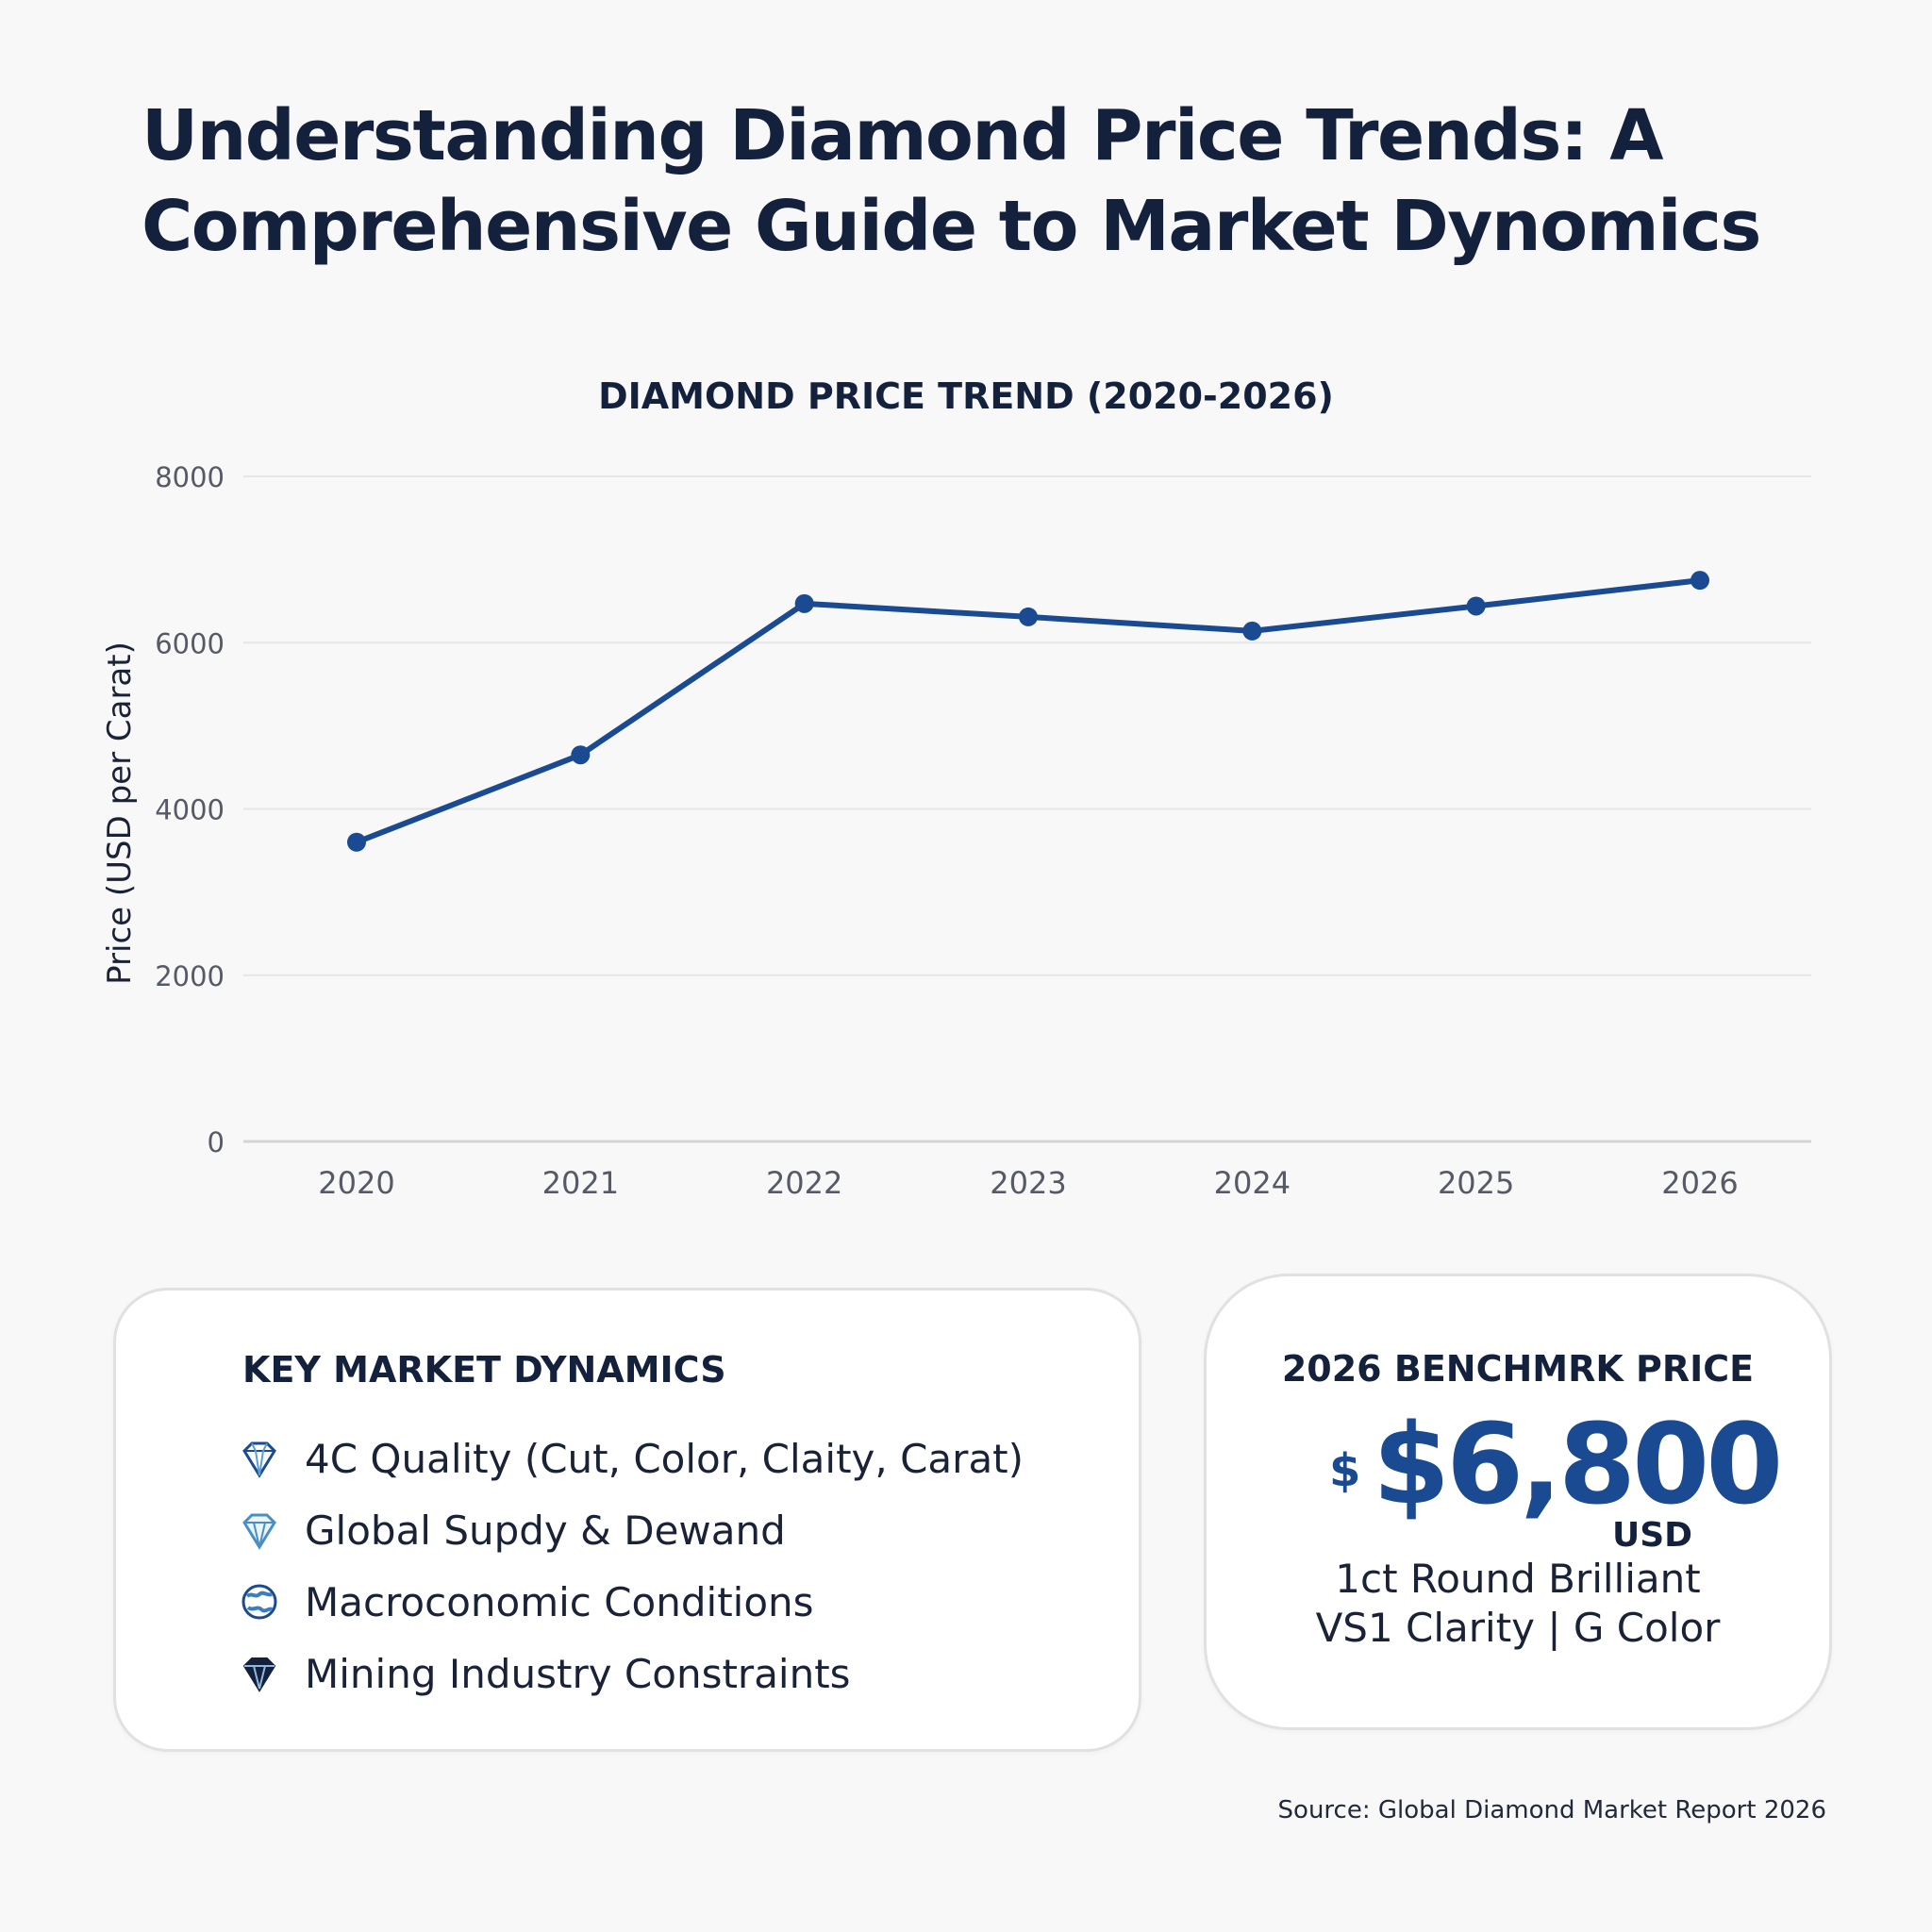 The image size is (1932, 1932). I want to click on benchmark-price-row: $ $6,800, so click(1518, 1465).